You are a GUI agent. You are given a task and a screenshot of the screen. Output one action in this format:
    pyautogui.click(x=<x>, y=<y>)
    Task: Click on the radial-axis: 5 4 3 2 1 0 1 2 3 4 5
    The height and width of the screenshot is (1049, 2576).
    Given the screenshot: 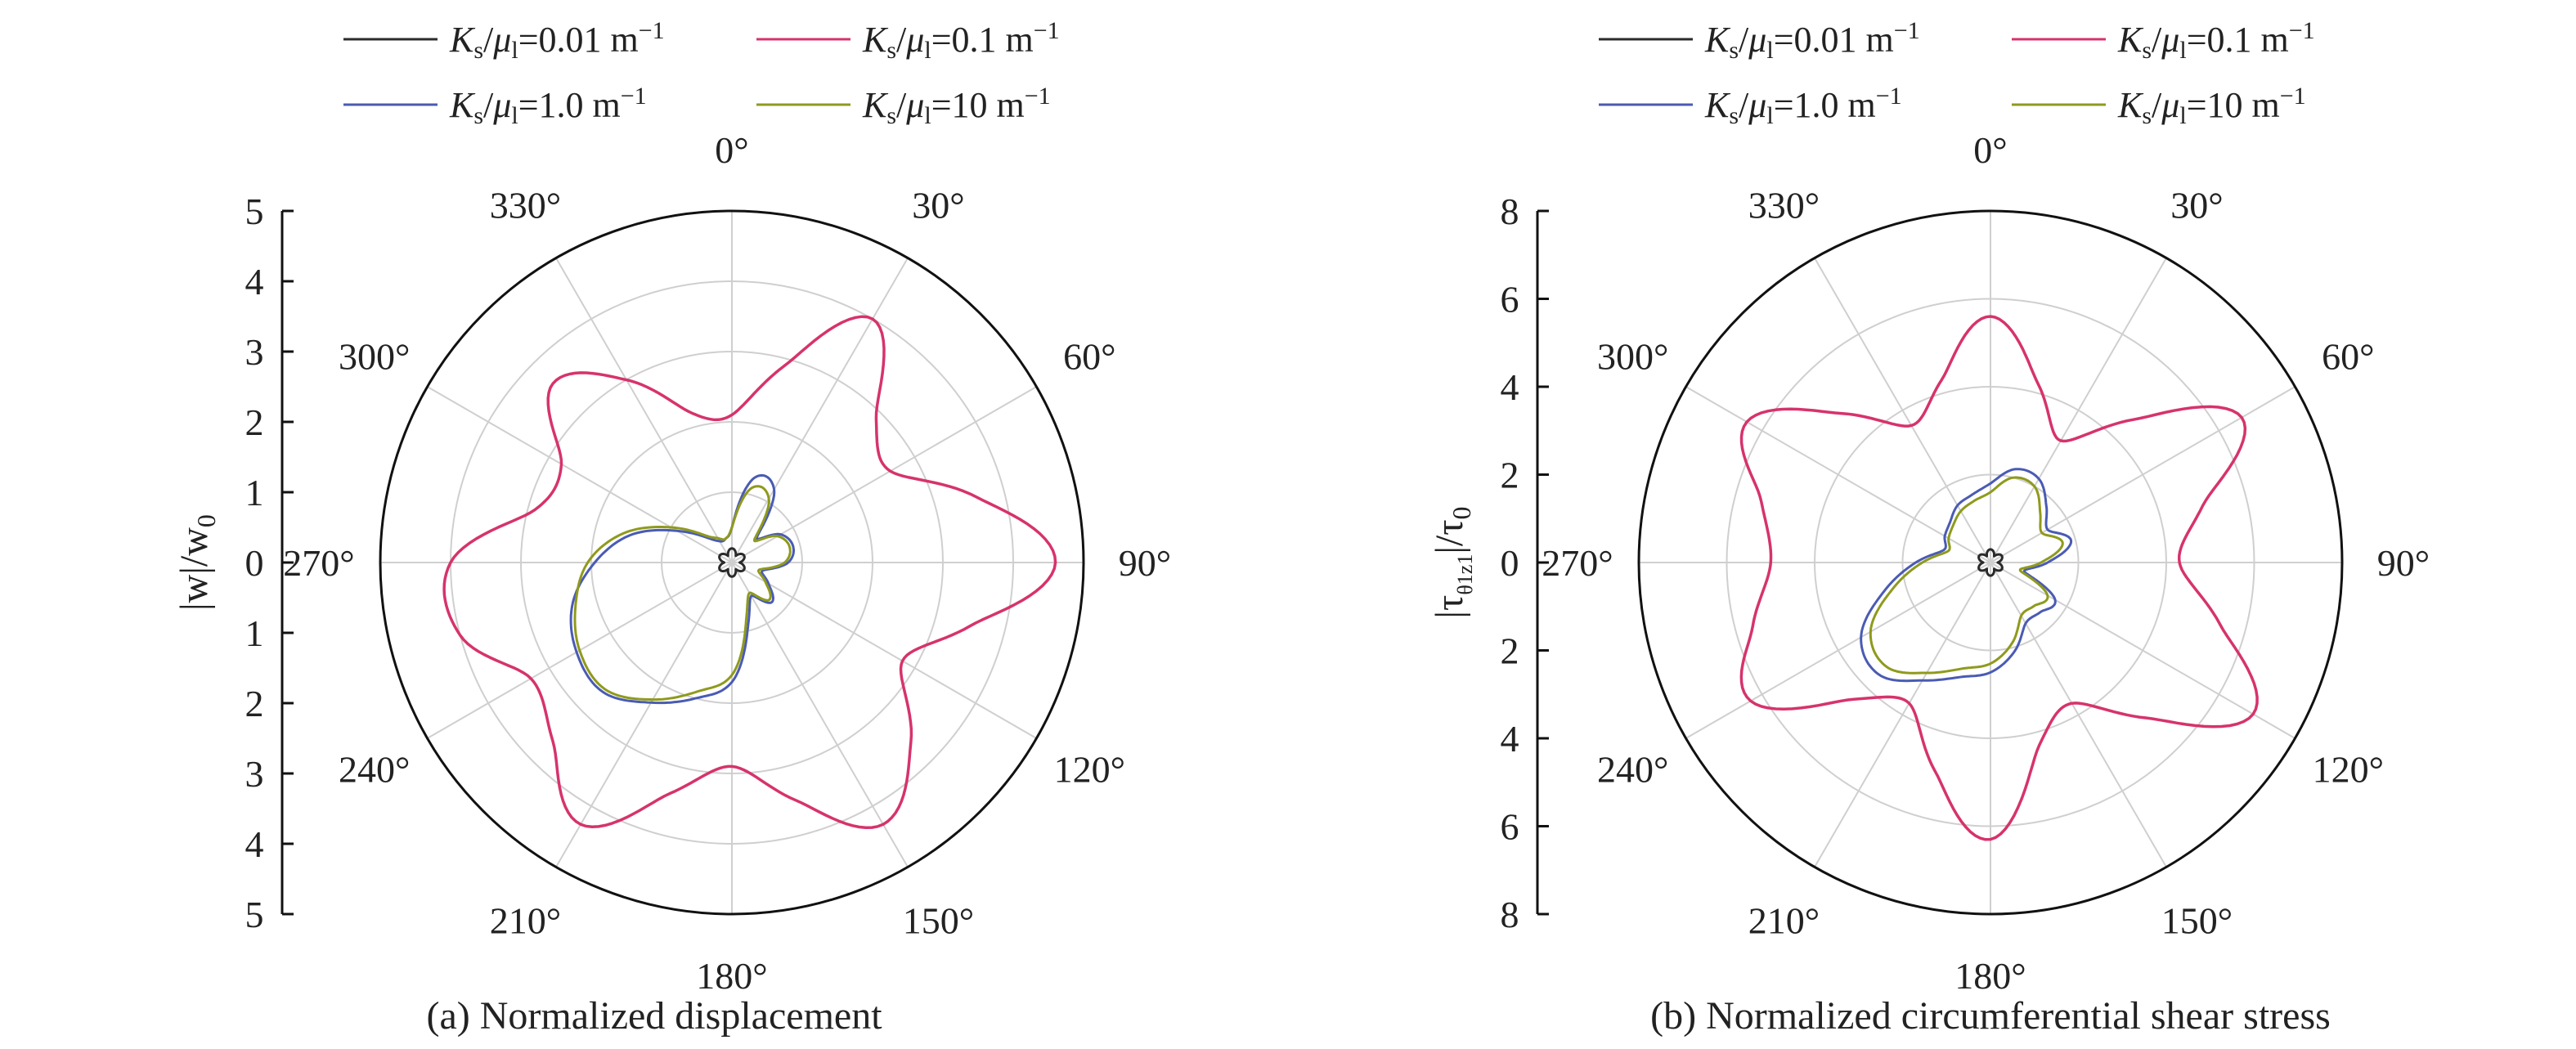 What is the action you would take?
    pyautogui.click(x=269, y=563)
    